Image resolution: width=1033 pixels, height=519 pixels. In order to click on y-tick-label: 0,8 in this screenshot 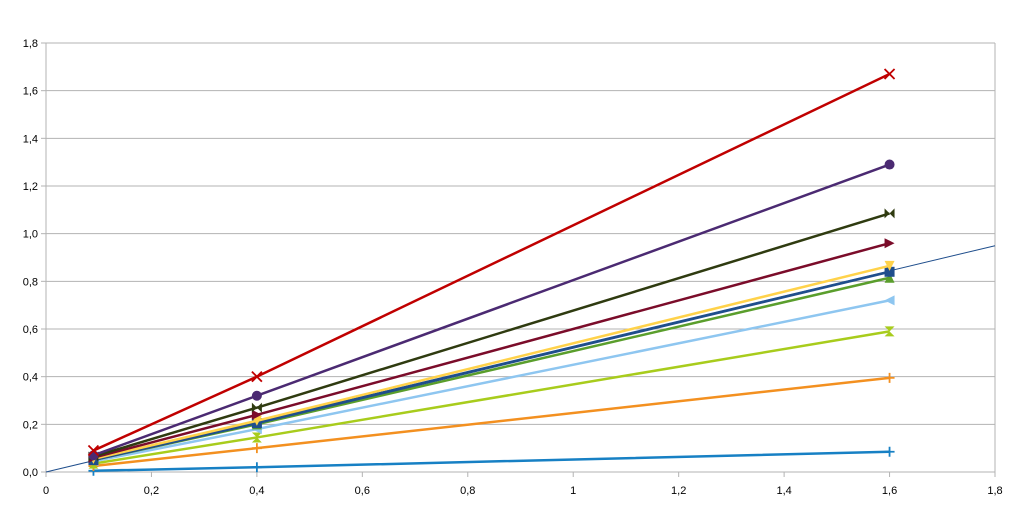, I will do `click(30, 282)`.